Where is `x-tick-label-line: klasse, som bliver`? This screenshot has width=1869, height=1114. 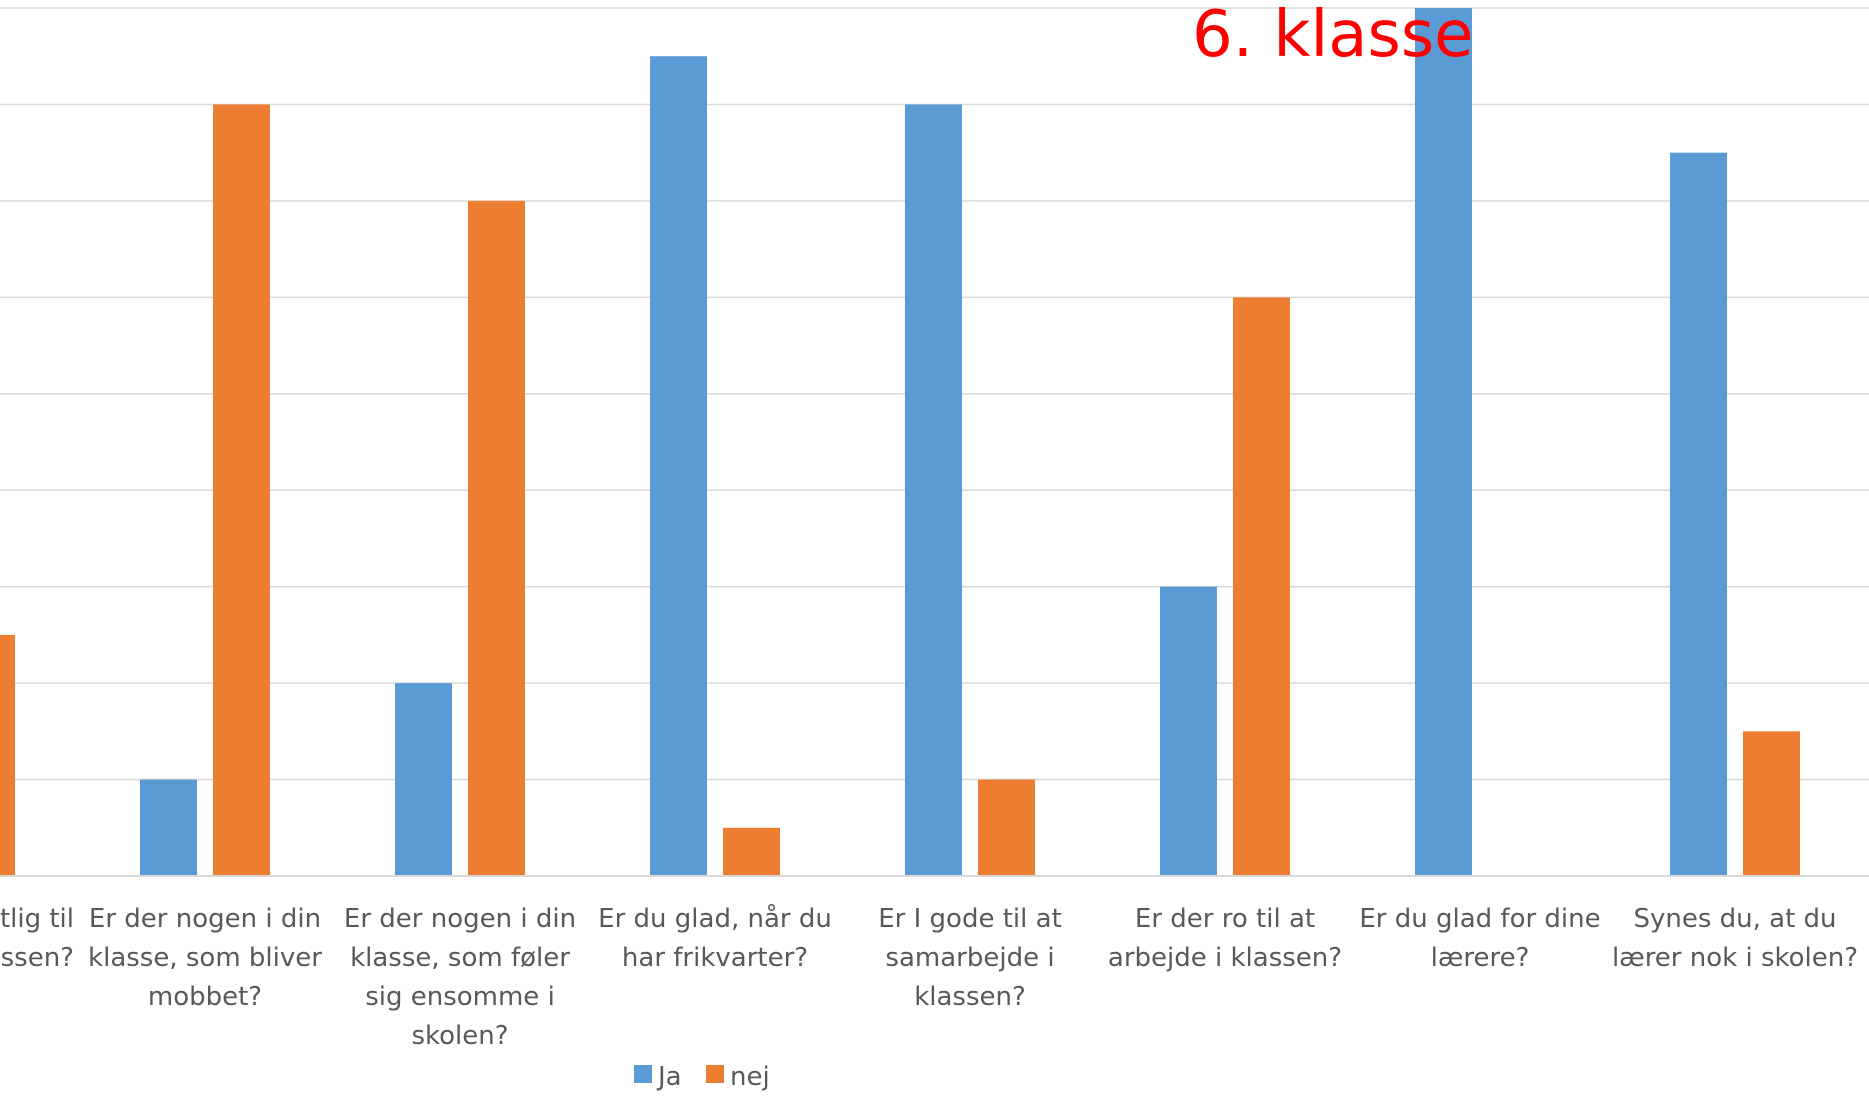
x-tick-label-line: klasse, som bliver is located at coordinates (205, 958).